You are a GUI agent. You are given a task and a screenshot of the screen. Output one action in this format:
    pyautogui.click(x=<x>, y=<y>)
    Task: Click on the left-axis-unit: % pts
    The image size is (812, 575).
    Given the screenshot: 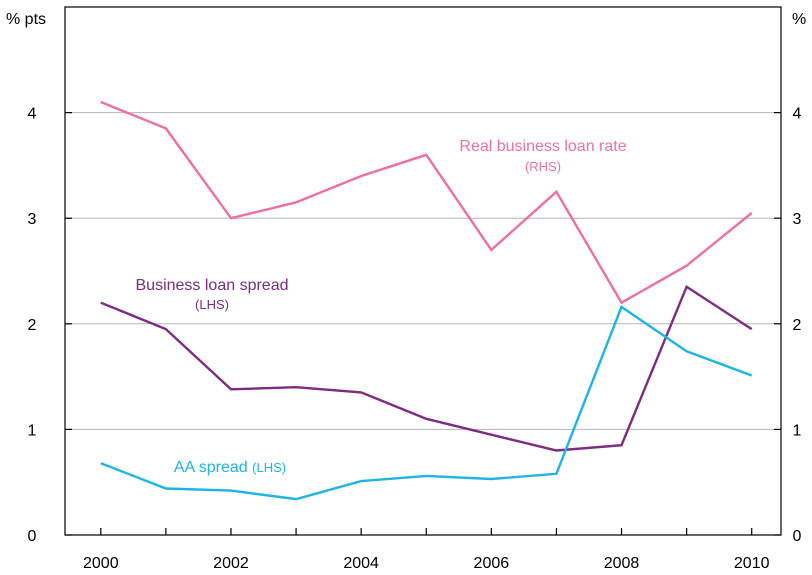 What is the action you would take?
    pyautogui.click(x=26, y=19)
    